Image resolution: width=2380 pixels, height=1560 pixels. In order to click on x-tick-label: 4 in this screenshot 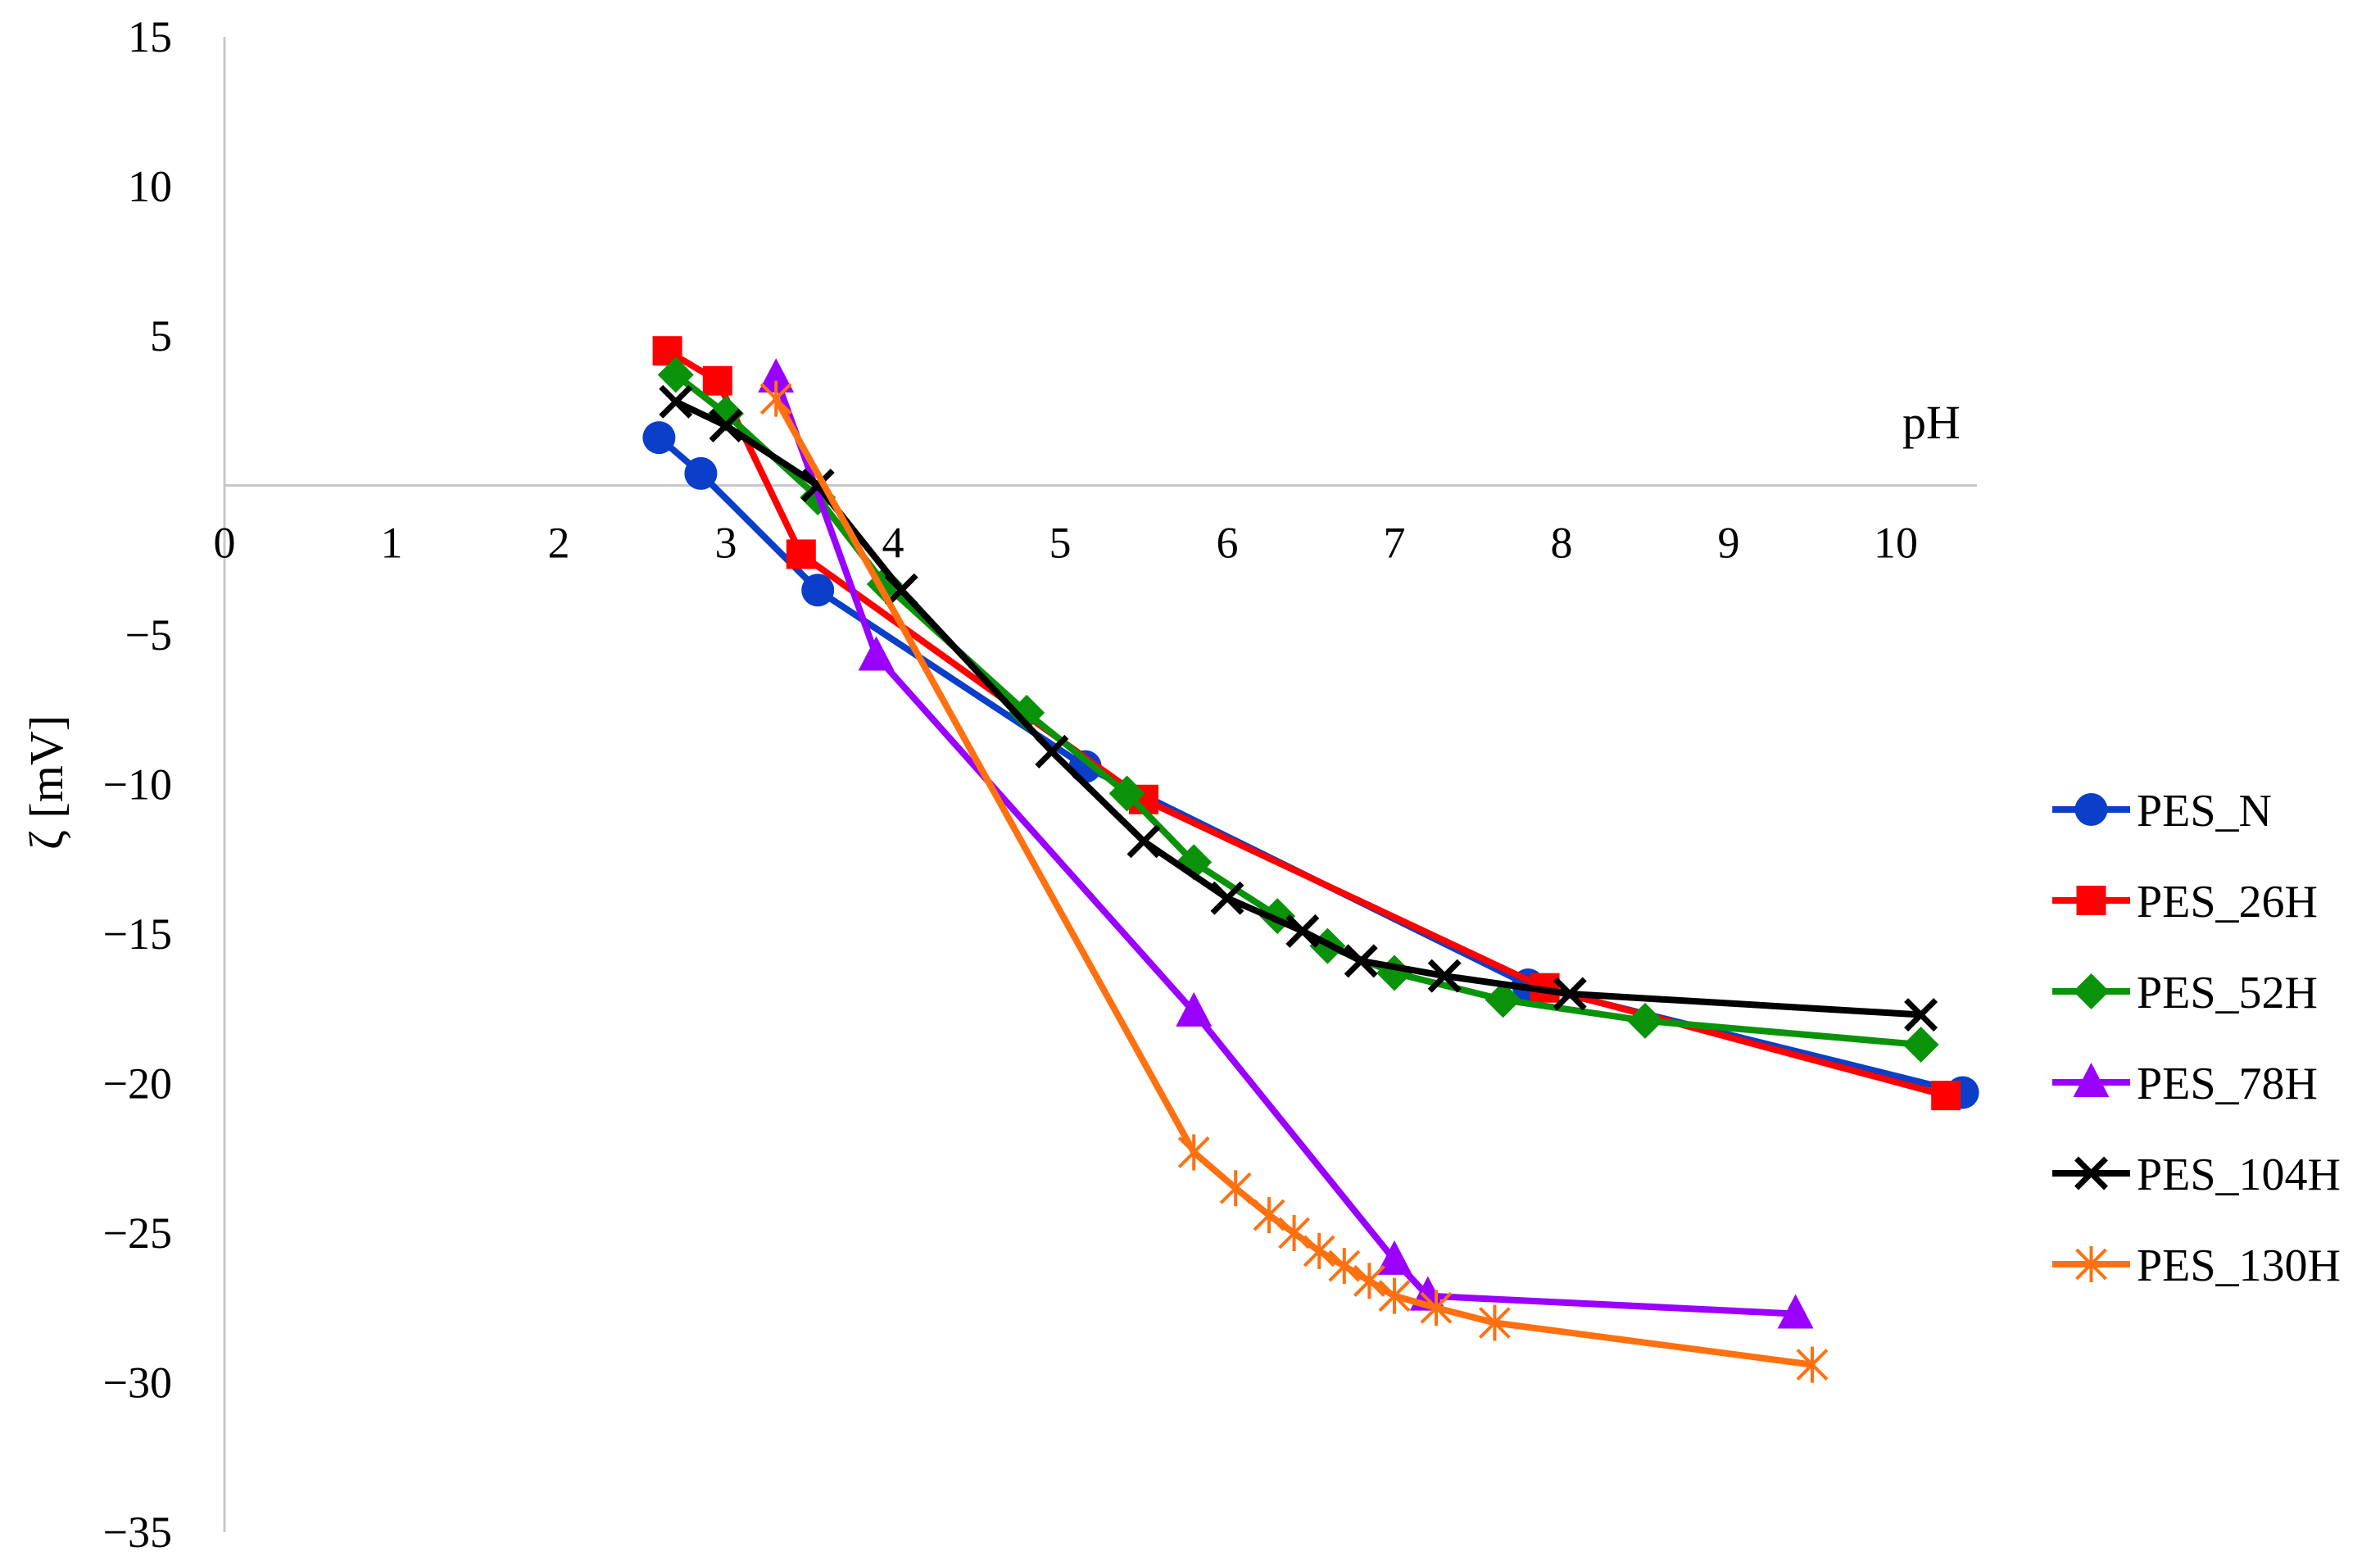, I will do `click(893, 543)`.